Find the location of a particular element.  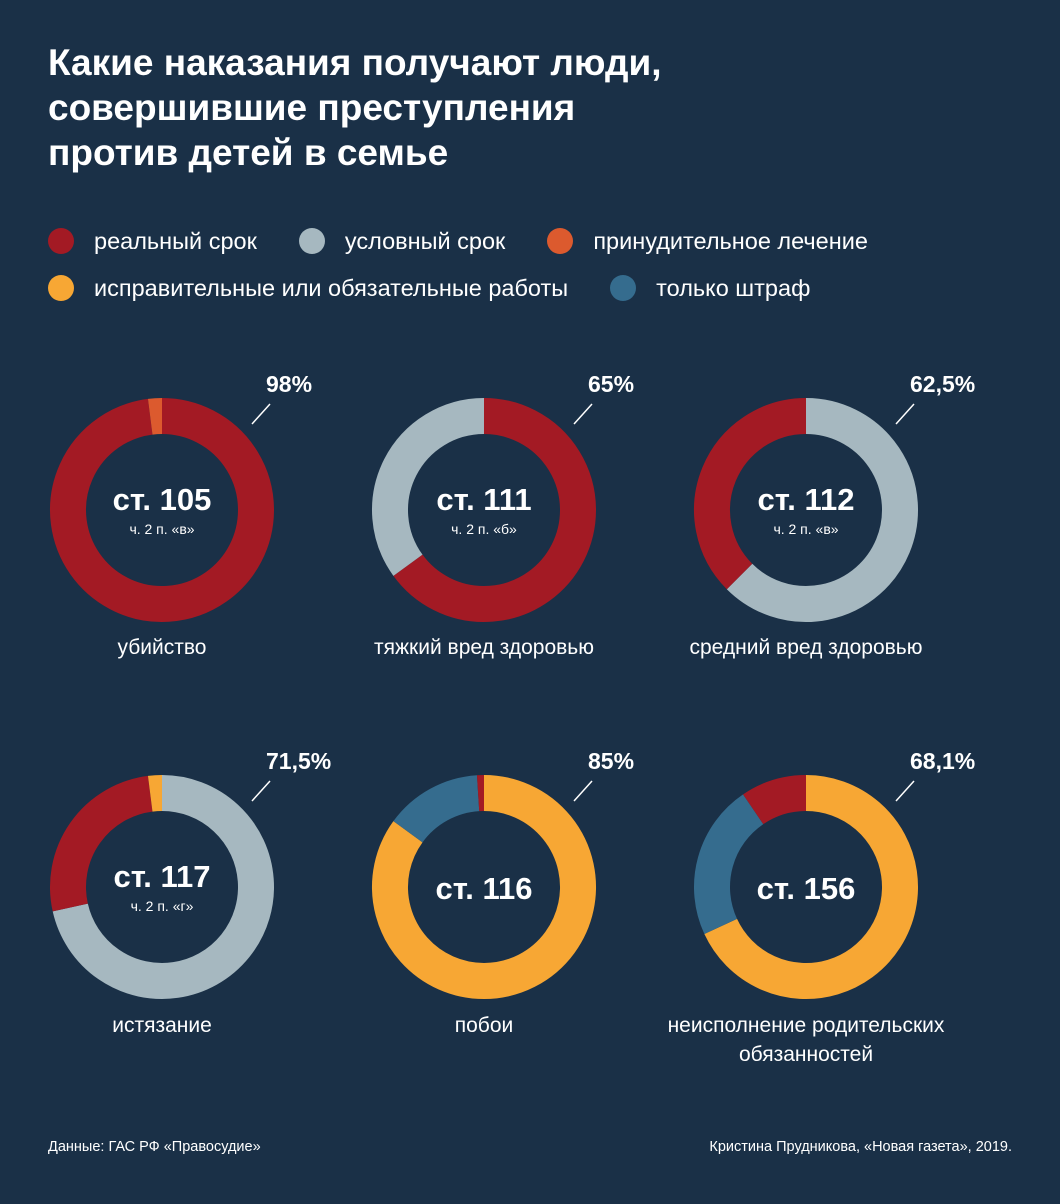

legend-item-real-term: реальный срок is located at coordinates (152, 241).